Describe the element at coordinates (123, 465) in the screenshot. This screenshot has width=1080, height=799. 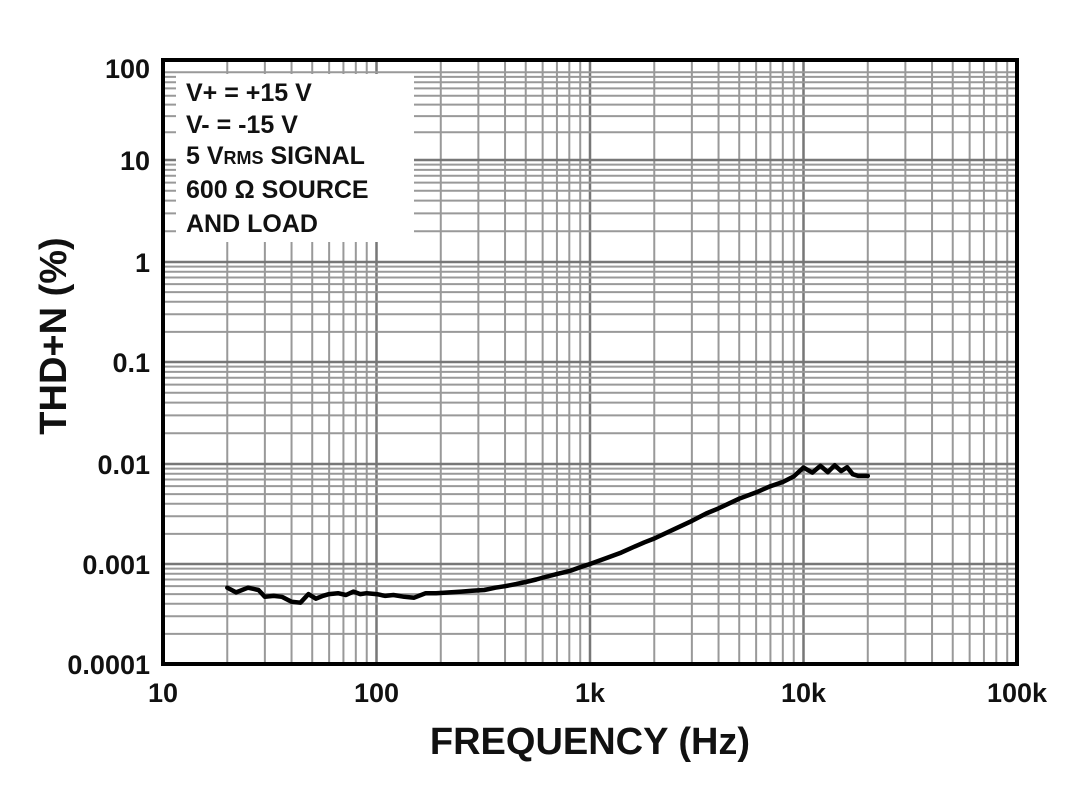
I see `y-tick-label: 0.01` at that location.